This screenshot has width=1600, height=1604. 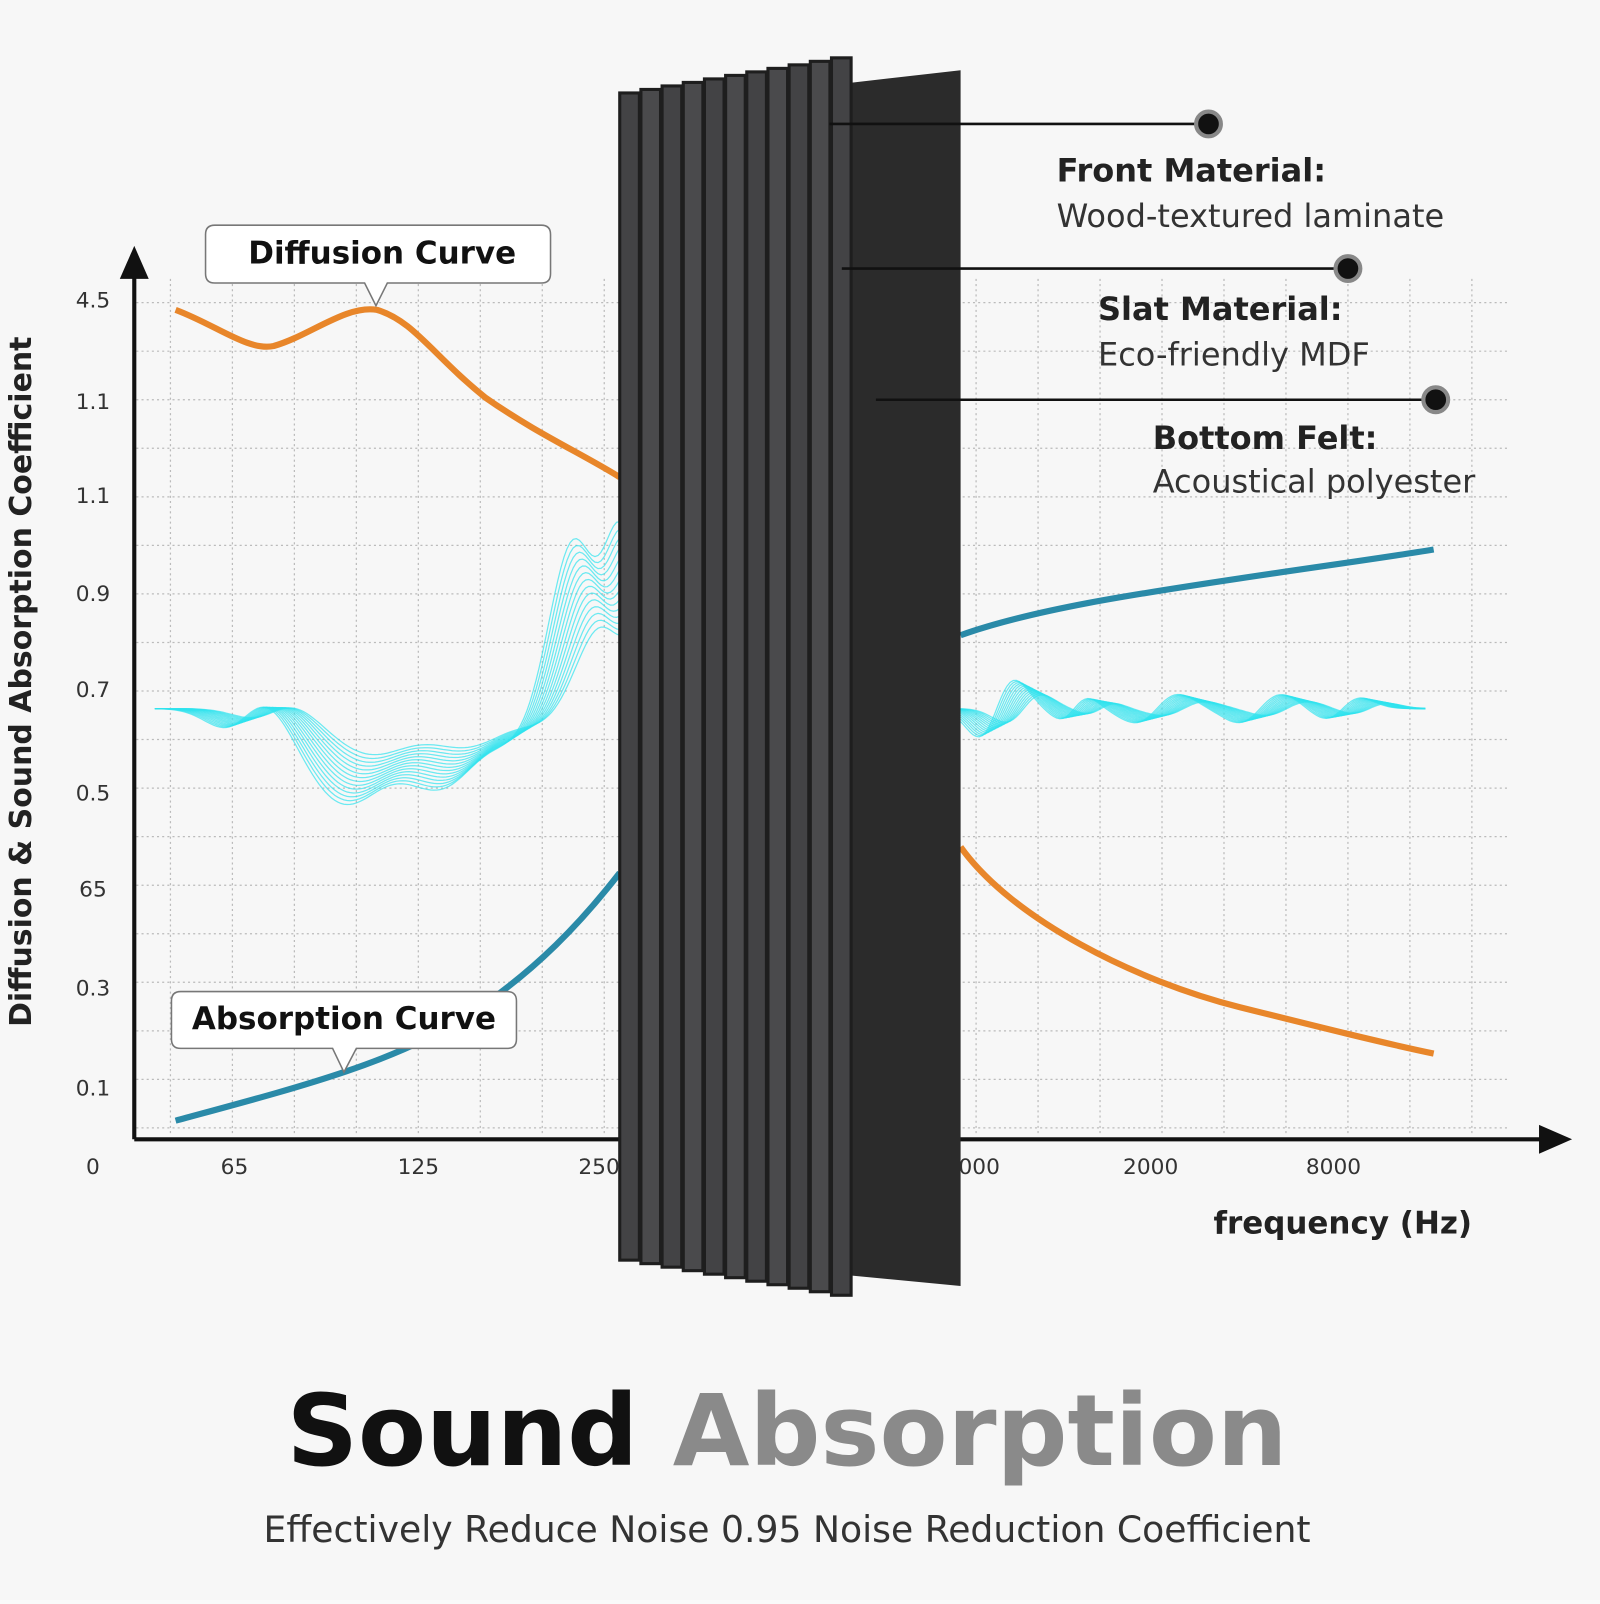 What do you see at coordinates (1196, 951) in the screenshot?
I see `diffusion-curve-right` at bounding box center [1196, 951].